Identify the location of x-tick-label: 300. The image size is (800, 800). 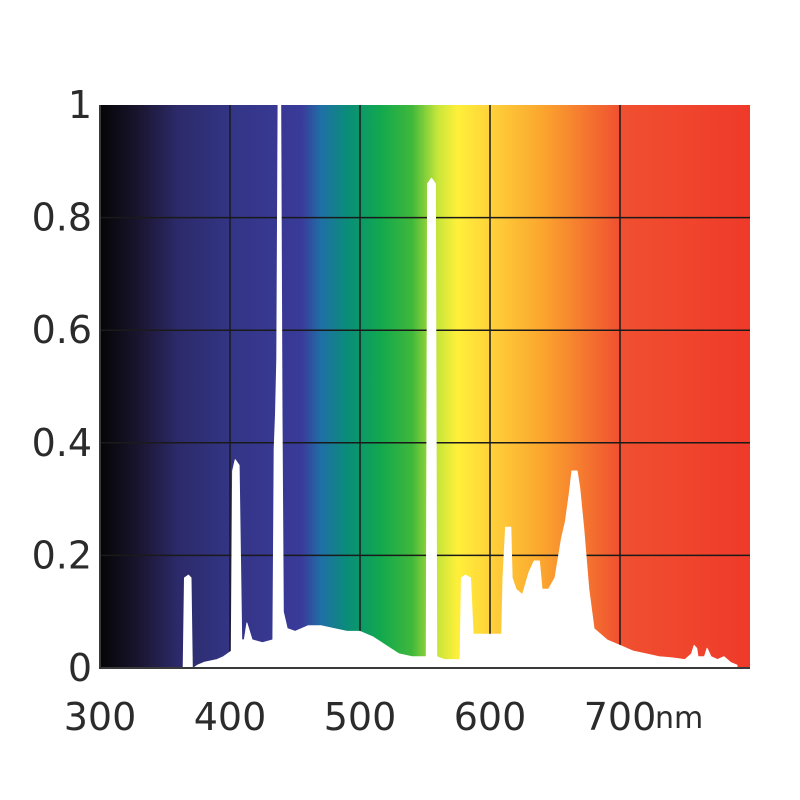
(100, 717).